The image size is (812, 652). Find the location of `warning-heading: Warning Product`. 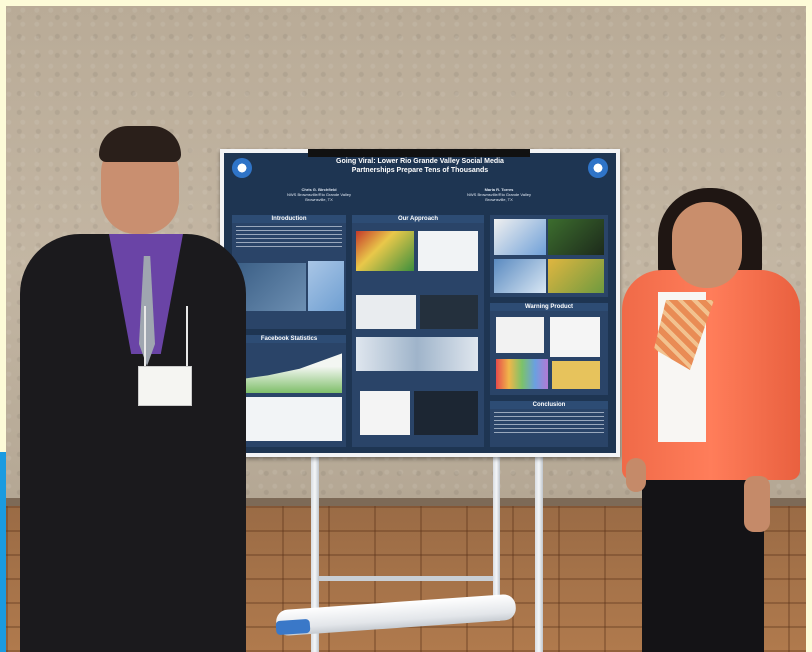

warning-heading: Warning Product is located at coordinates (549, 307).